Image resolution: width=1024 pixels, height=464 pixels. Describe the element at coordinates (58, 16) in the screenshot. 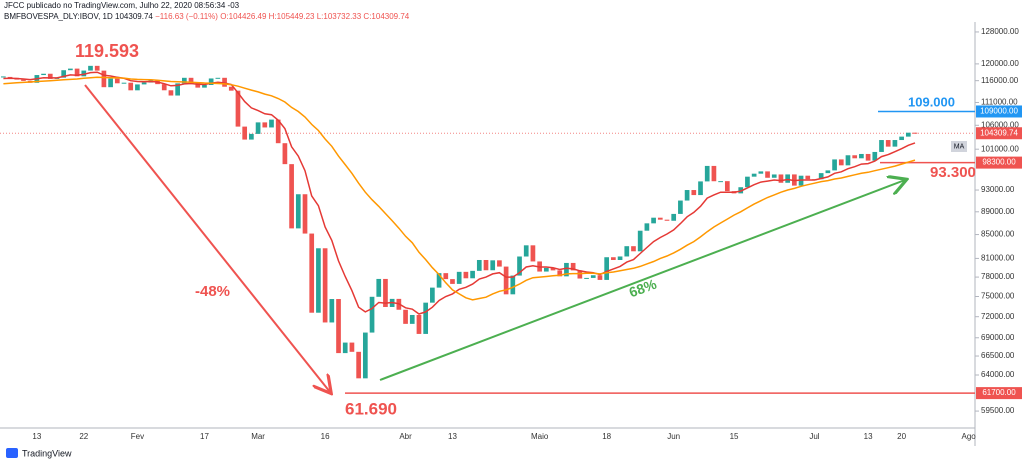

I see `symbol: BMFBOVESPA_DLY:IBOV, 1D` at that location.